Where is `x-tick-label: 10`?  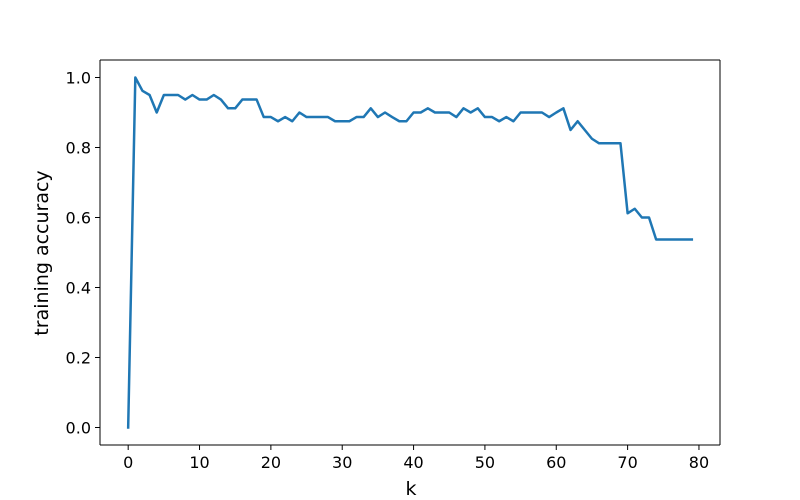
x-tick-label: 10 is located at coordinates (199, 462).